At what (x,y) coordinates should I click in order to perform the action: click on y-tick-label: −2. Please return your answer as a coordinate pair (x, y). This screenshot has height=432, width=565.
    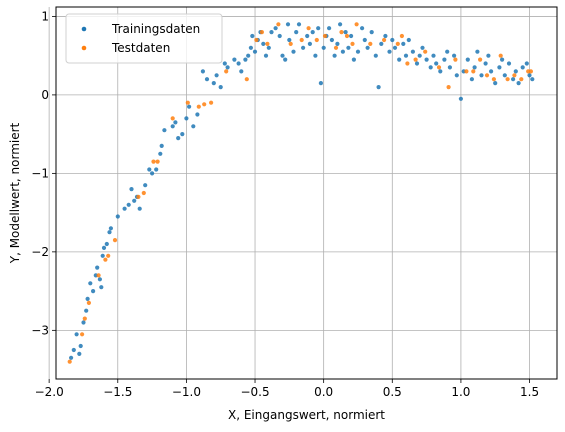
    Looking at the image, I should click on (40, 252).